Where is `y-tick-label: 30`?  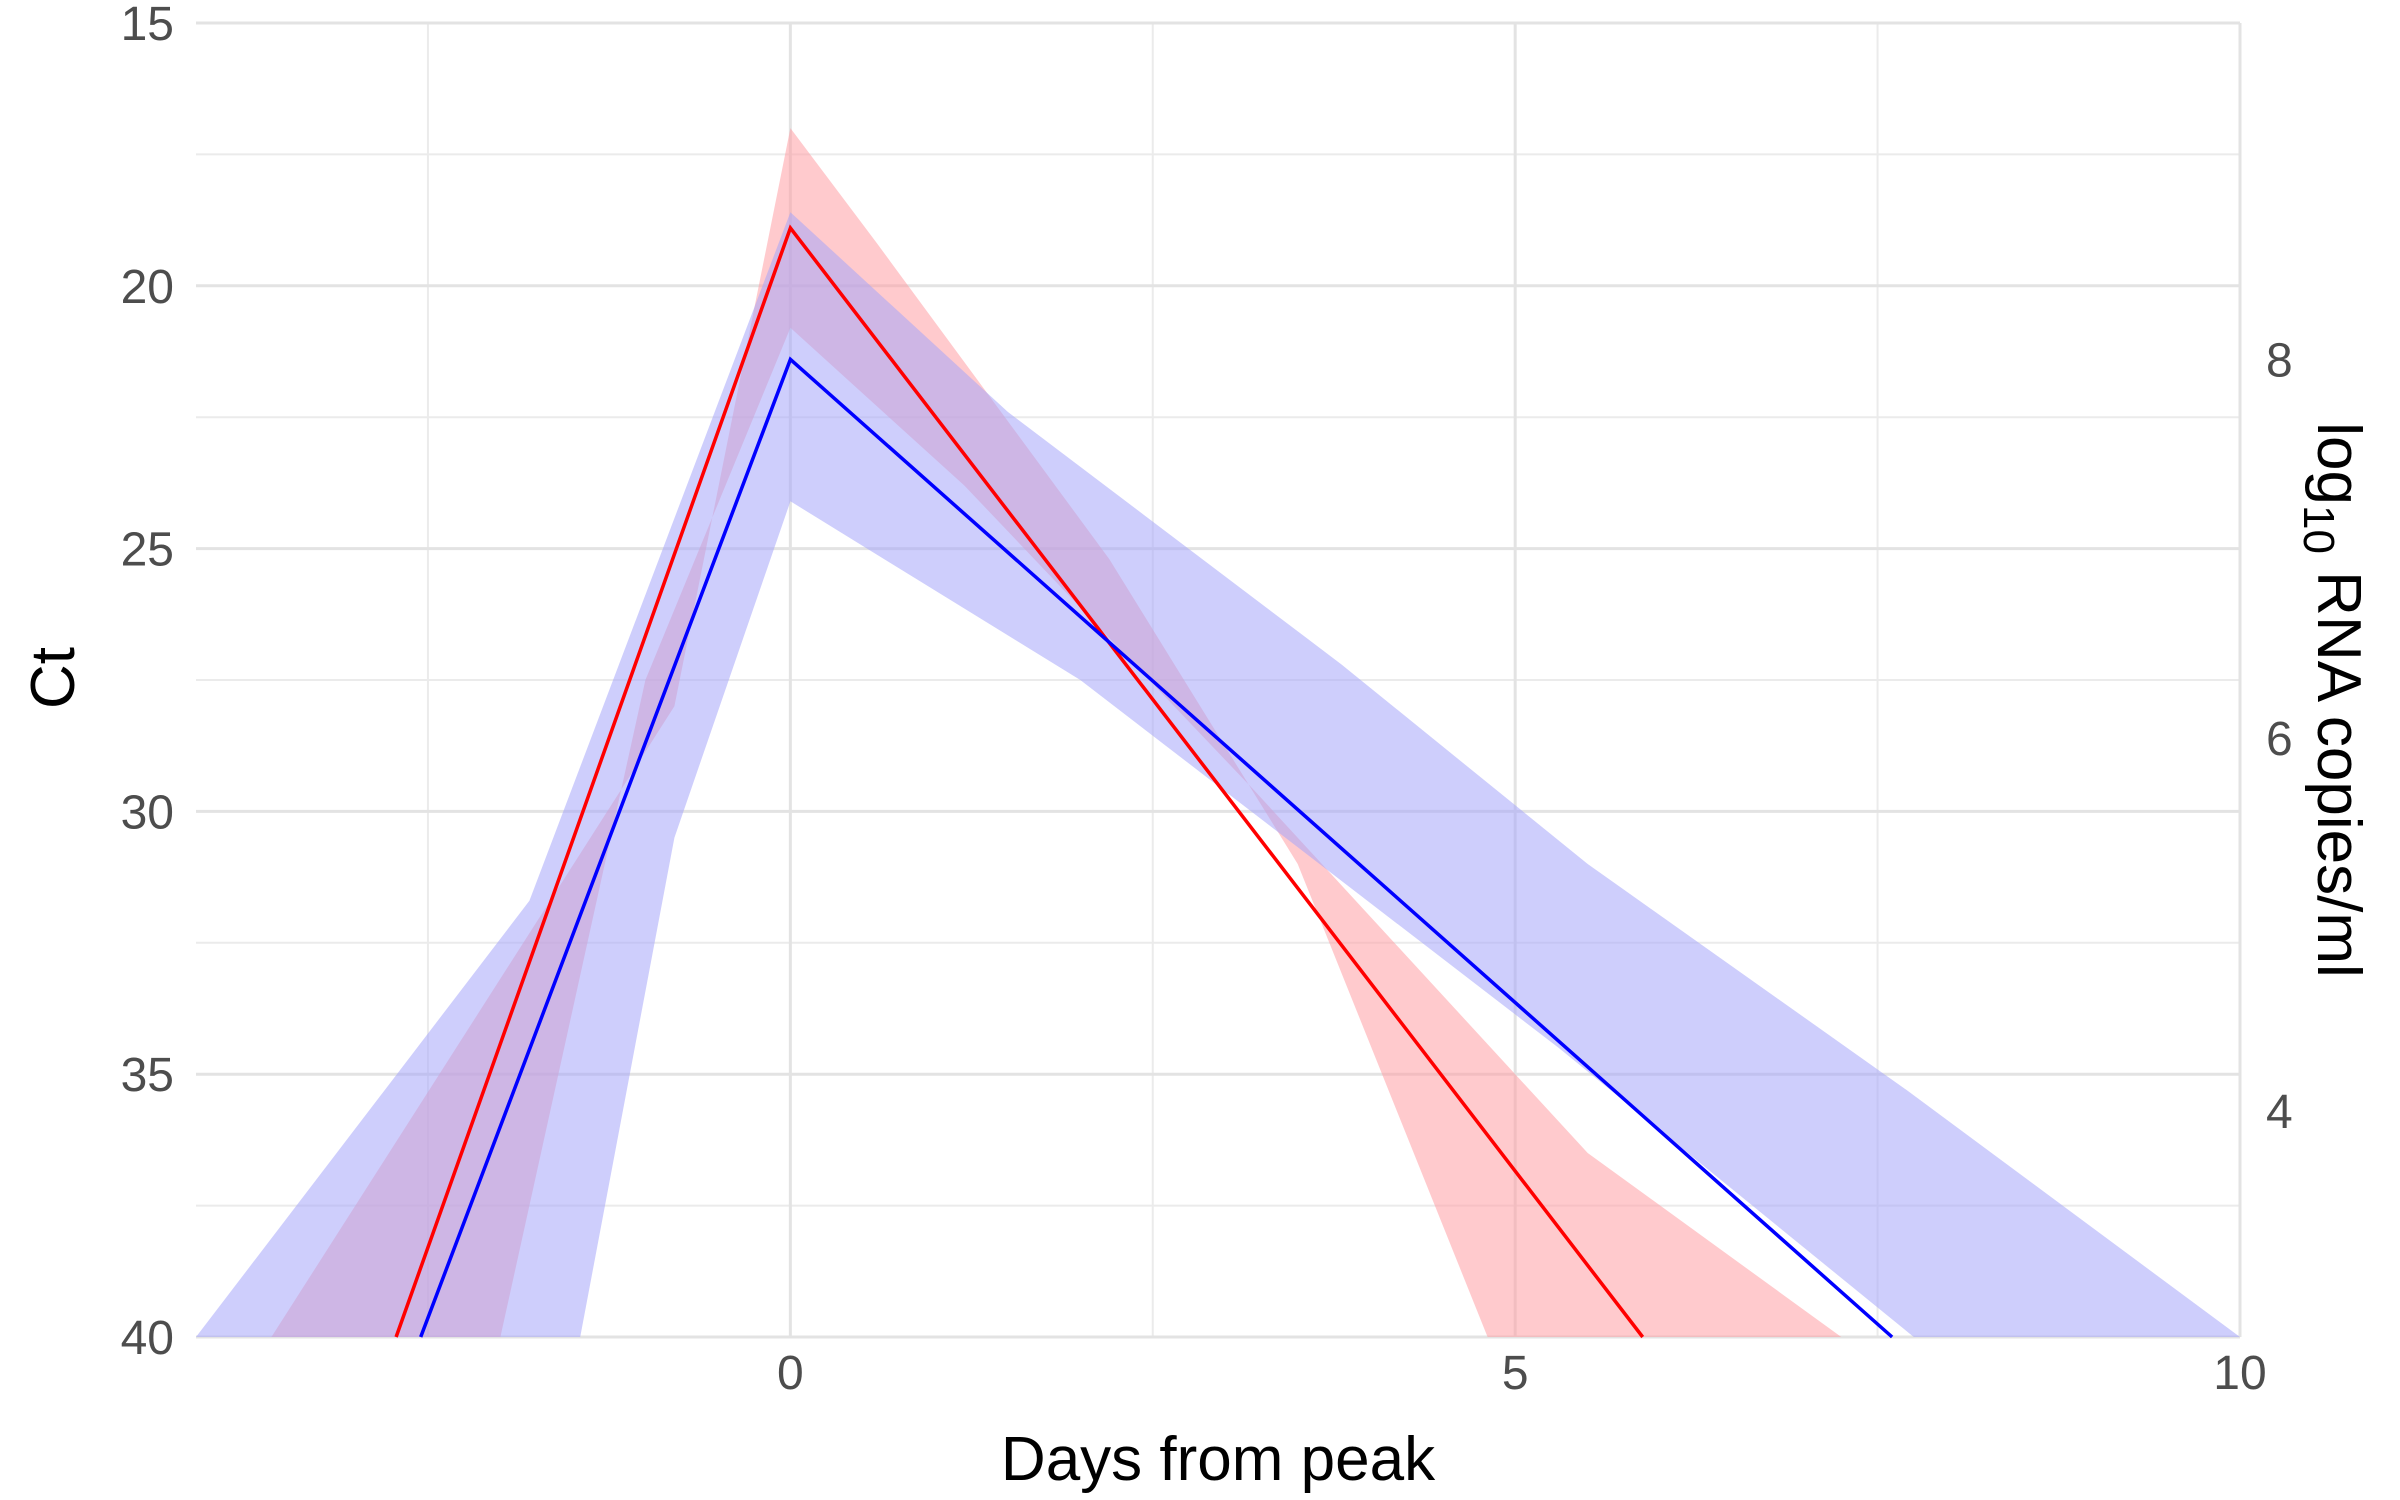 y-tick-label: 30 is located at coordinates (147, 812).